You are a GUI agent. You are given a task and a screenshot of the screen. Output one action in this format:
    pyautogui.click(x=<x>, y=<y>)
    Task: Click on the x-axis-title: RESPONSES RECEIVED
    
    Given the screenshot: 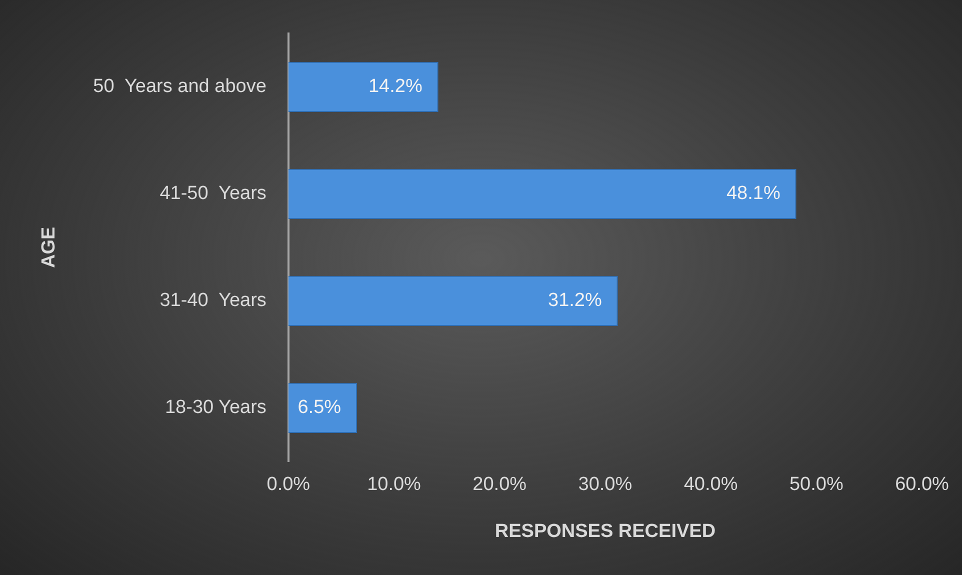 What is the action you would take?
    pyautogui.click(x=605, y=531)
    